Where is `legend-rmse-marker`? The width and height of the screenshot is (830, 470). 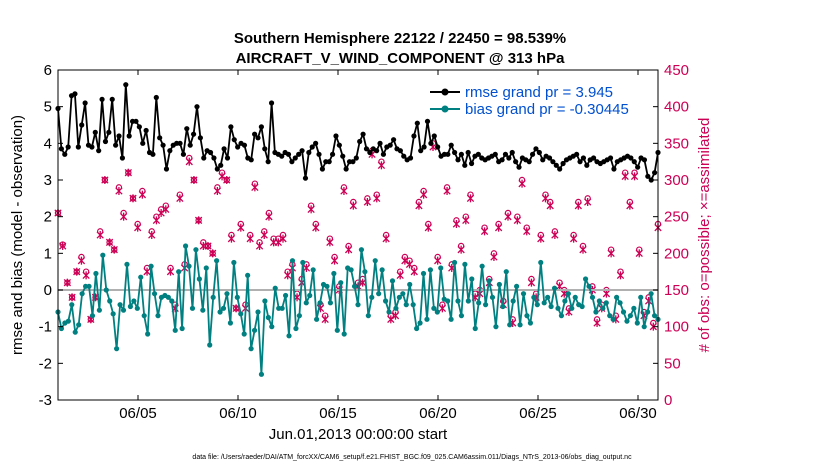
legend-rmse-marker is located at coordinates (445, 92).